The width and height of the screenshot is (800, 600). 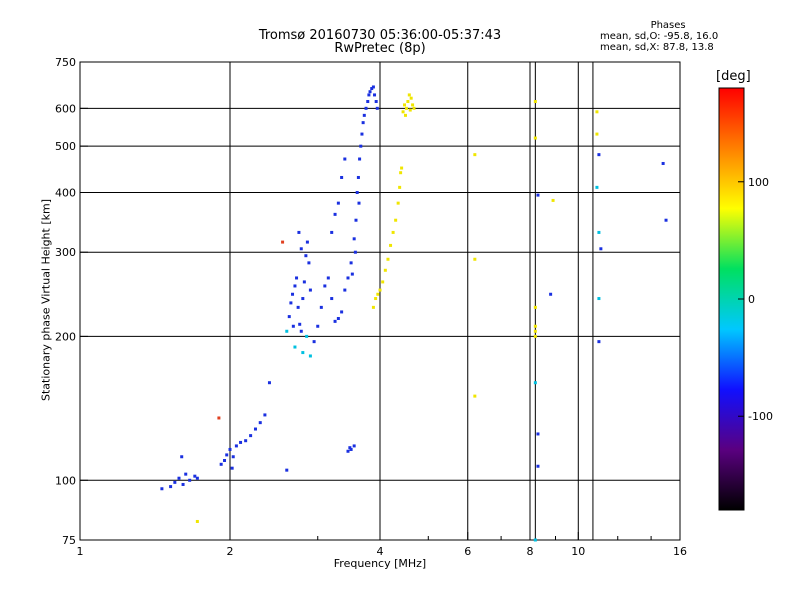 What do you see at coordinates (65, 480) in the screenshot?
I see `y-tick-label: 100` at bounding box center [65, 480].